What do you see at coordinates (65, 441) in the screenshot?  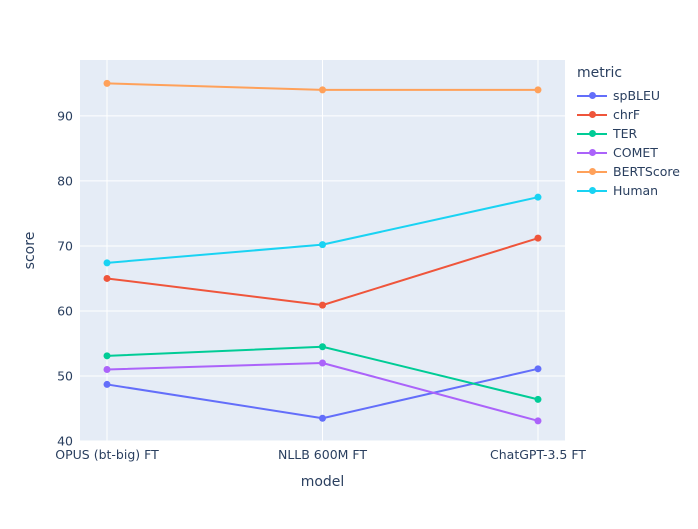 I see `y-tick-label: 40` at bounding box center [65, 441].